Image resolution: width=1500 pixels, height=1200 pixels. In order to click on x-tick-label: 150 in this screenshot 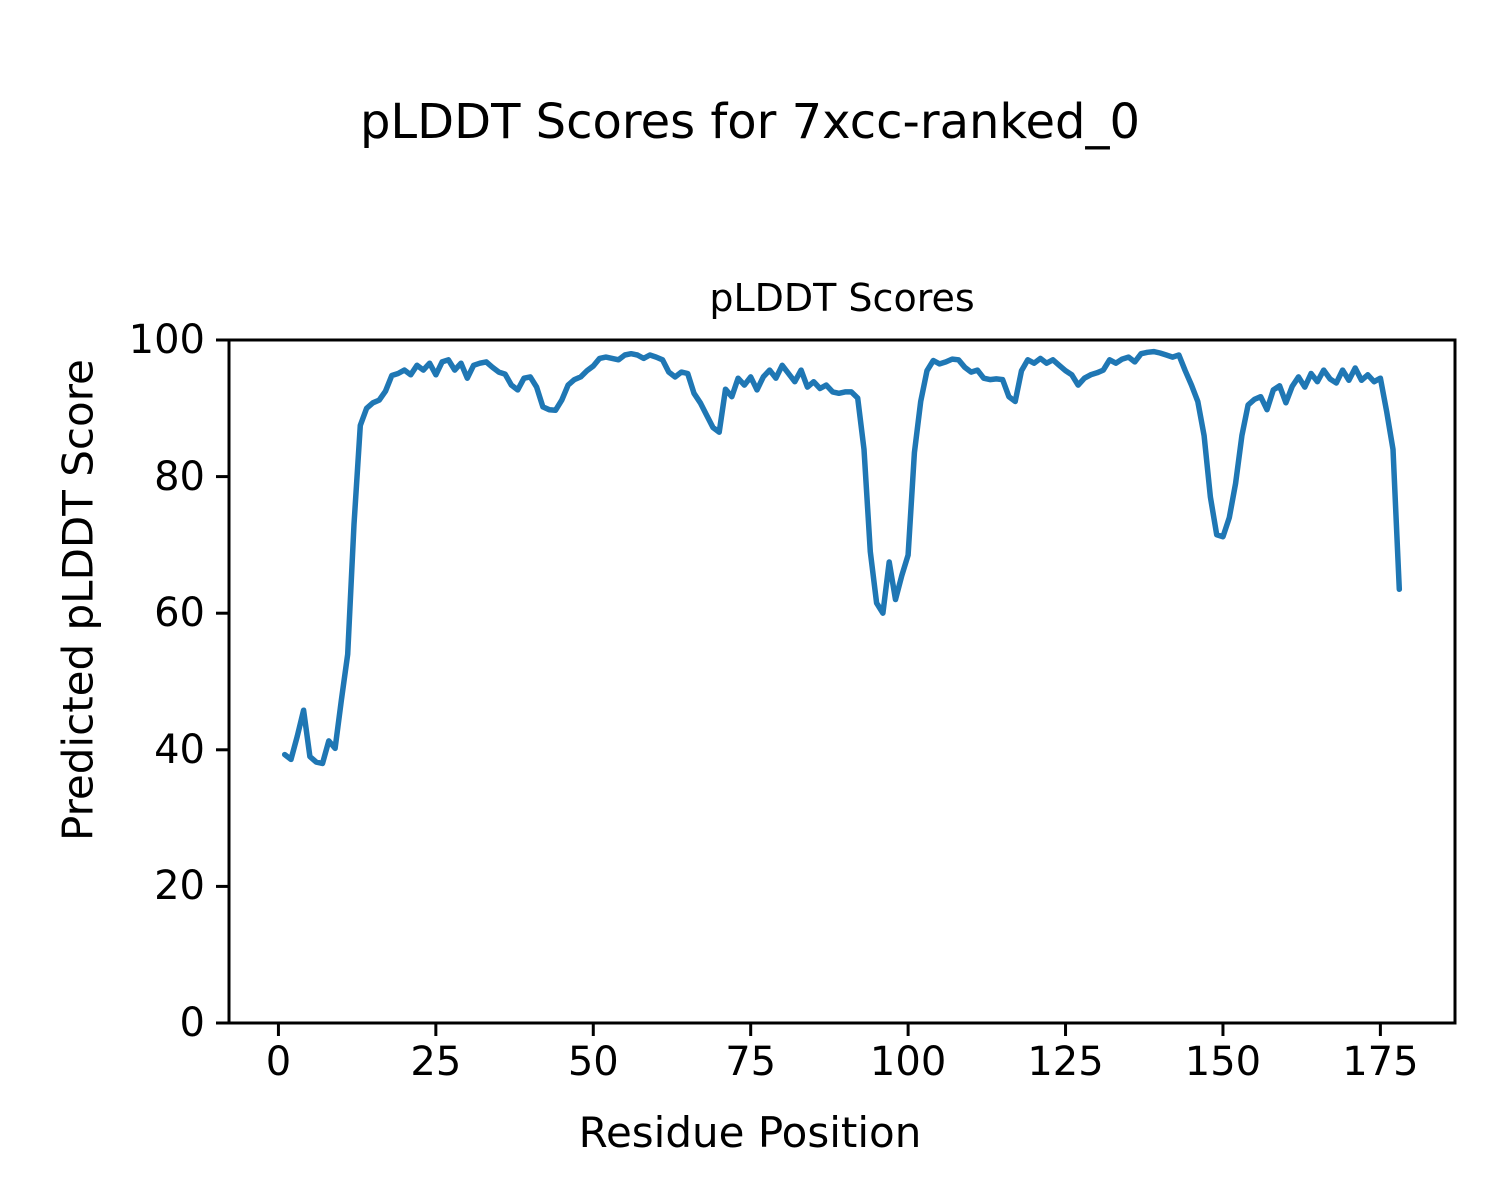, I will do `click(1223, 1062)`.